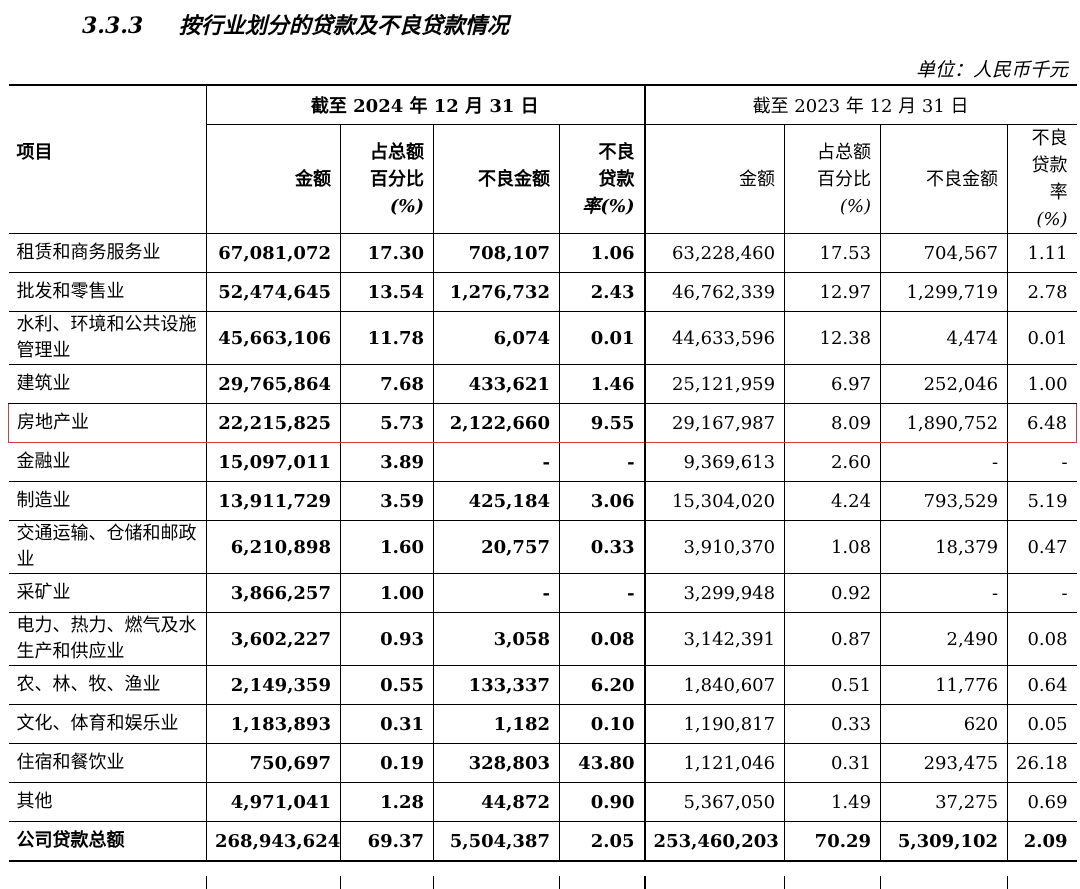 The image size is (1080, 889). I want to click on cell-npl-amount-2024: 3,058, so click(496, 639).